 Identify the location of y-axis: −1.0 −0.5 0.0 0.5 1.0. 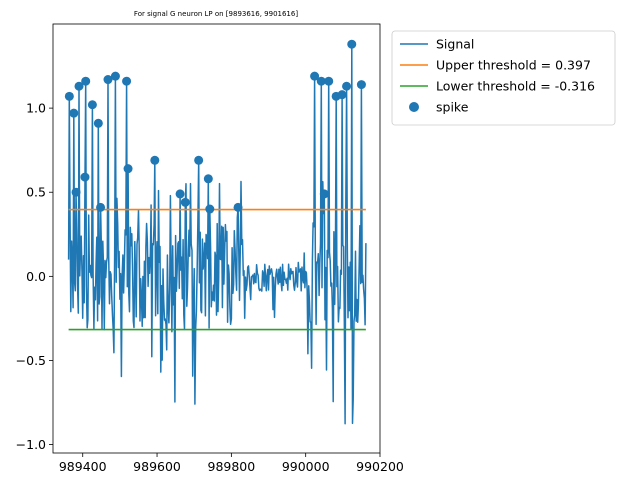
(34, 276).